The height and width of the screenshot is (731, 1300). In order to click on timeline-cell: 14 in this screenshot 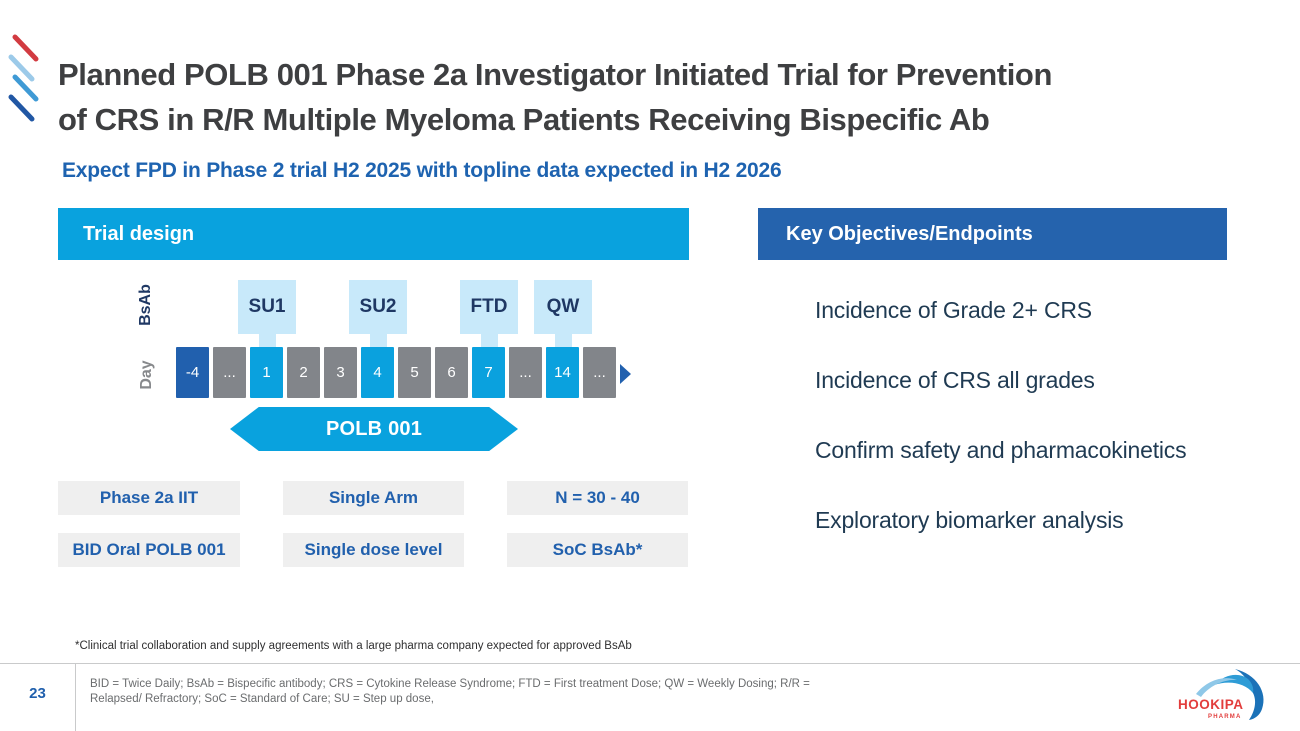, I will do `click(562, 372)`.